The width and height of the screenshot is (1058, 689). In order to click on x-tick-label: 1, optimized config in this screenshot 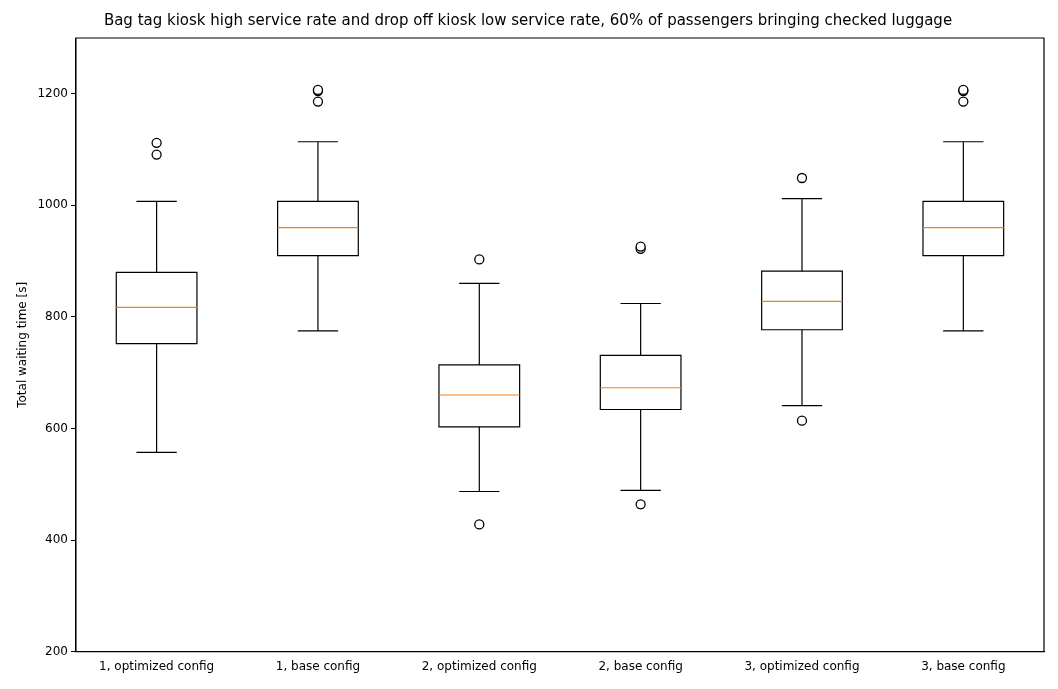, I will do `click(157, 665)`.